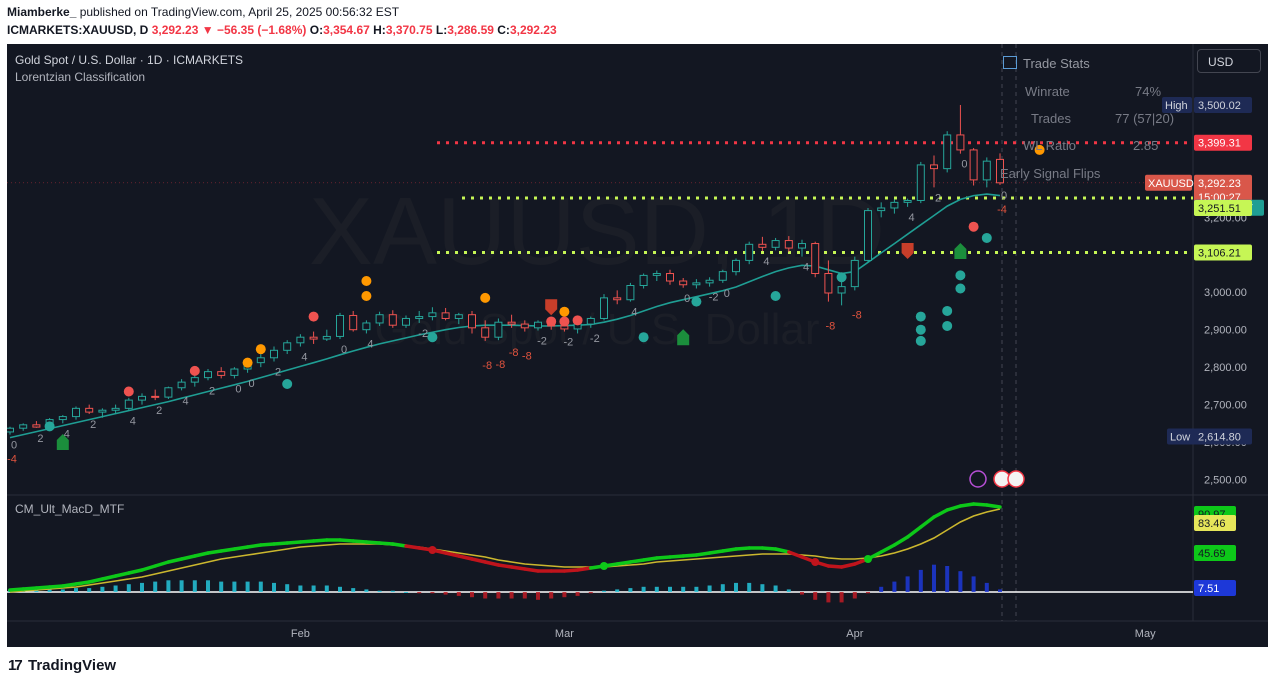  What do you see at coordinates (42, 12) in the screenshot?
I see `author-name: Miamberke_` at bounding box center [42, 12].